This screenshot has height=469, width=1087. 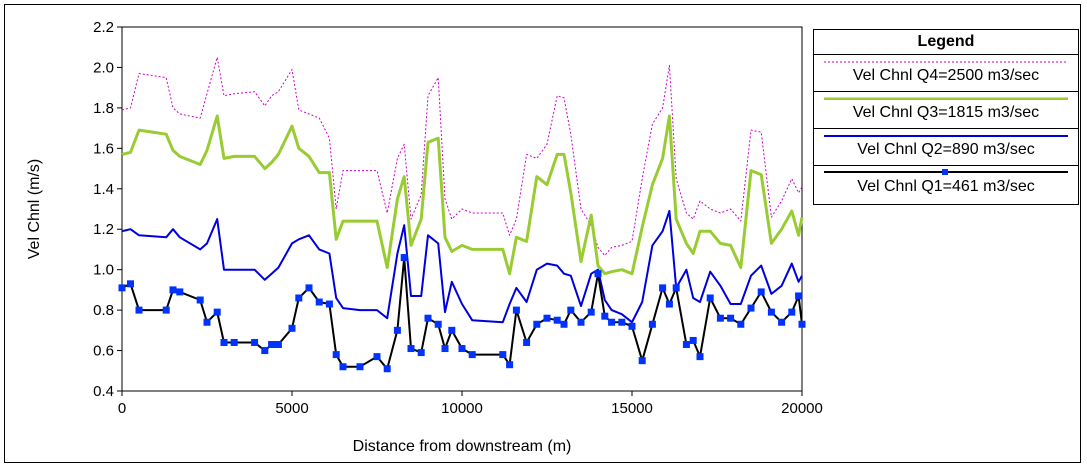 I want to click on y-tick-label: 2.2, so click(x=103, y=27).